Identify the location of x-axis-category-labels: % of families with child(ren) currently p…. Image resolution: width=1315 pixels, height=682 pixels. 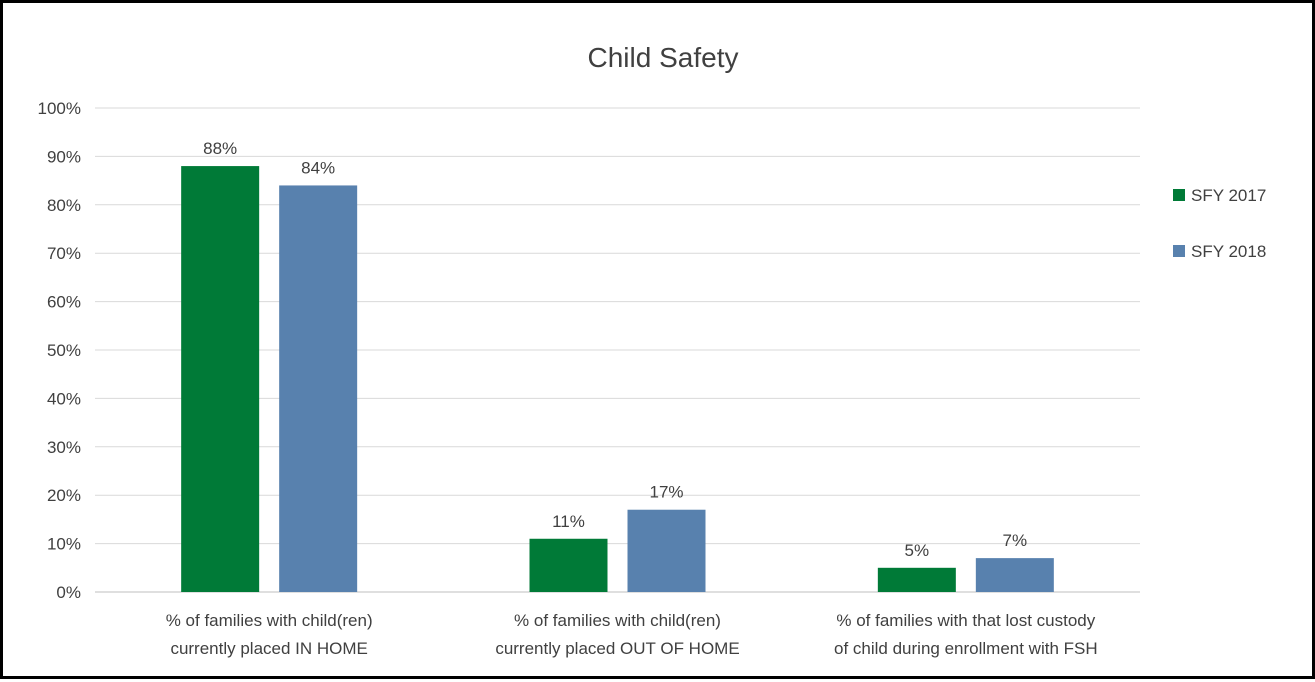
(632, 634).